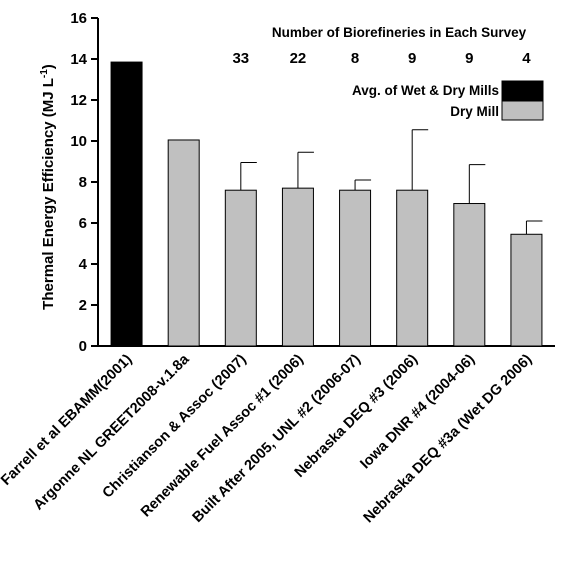 The image size is (562, 572). What do you see at coordinates (83, 346) in the screenshot?
I see `y-tick-label: 0` at bounding box center [83, 346].